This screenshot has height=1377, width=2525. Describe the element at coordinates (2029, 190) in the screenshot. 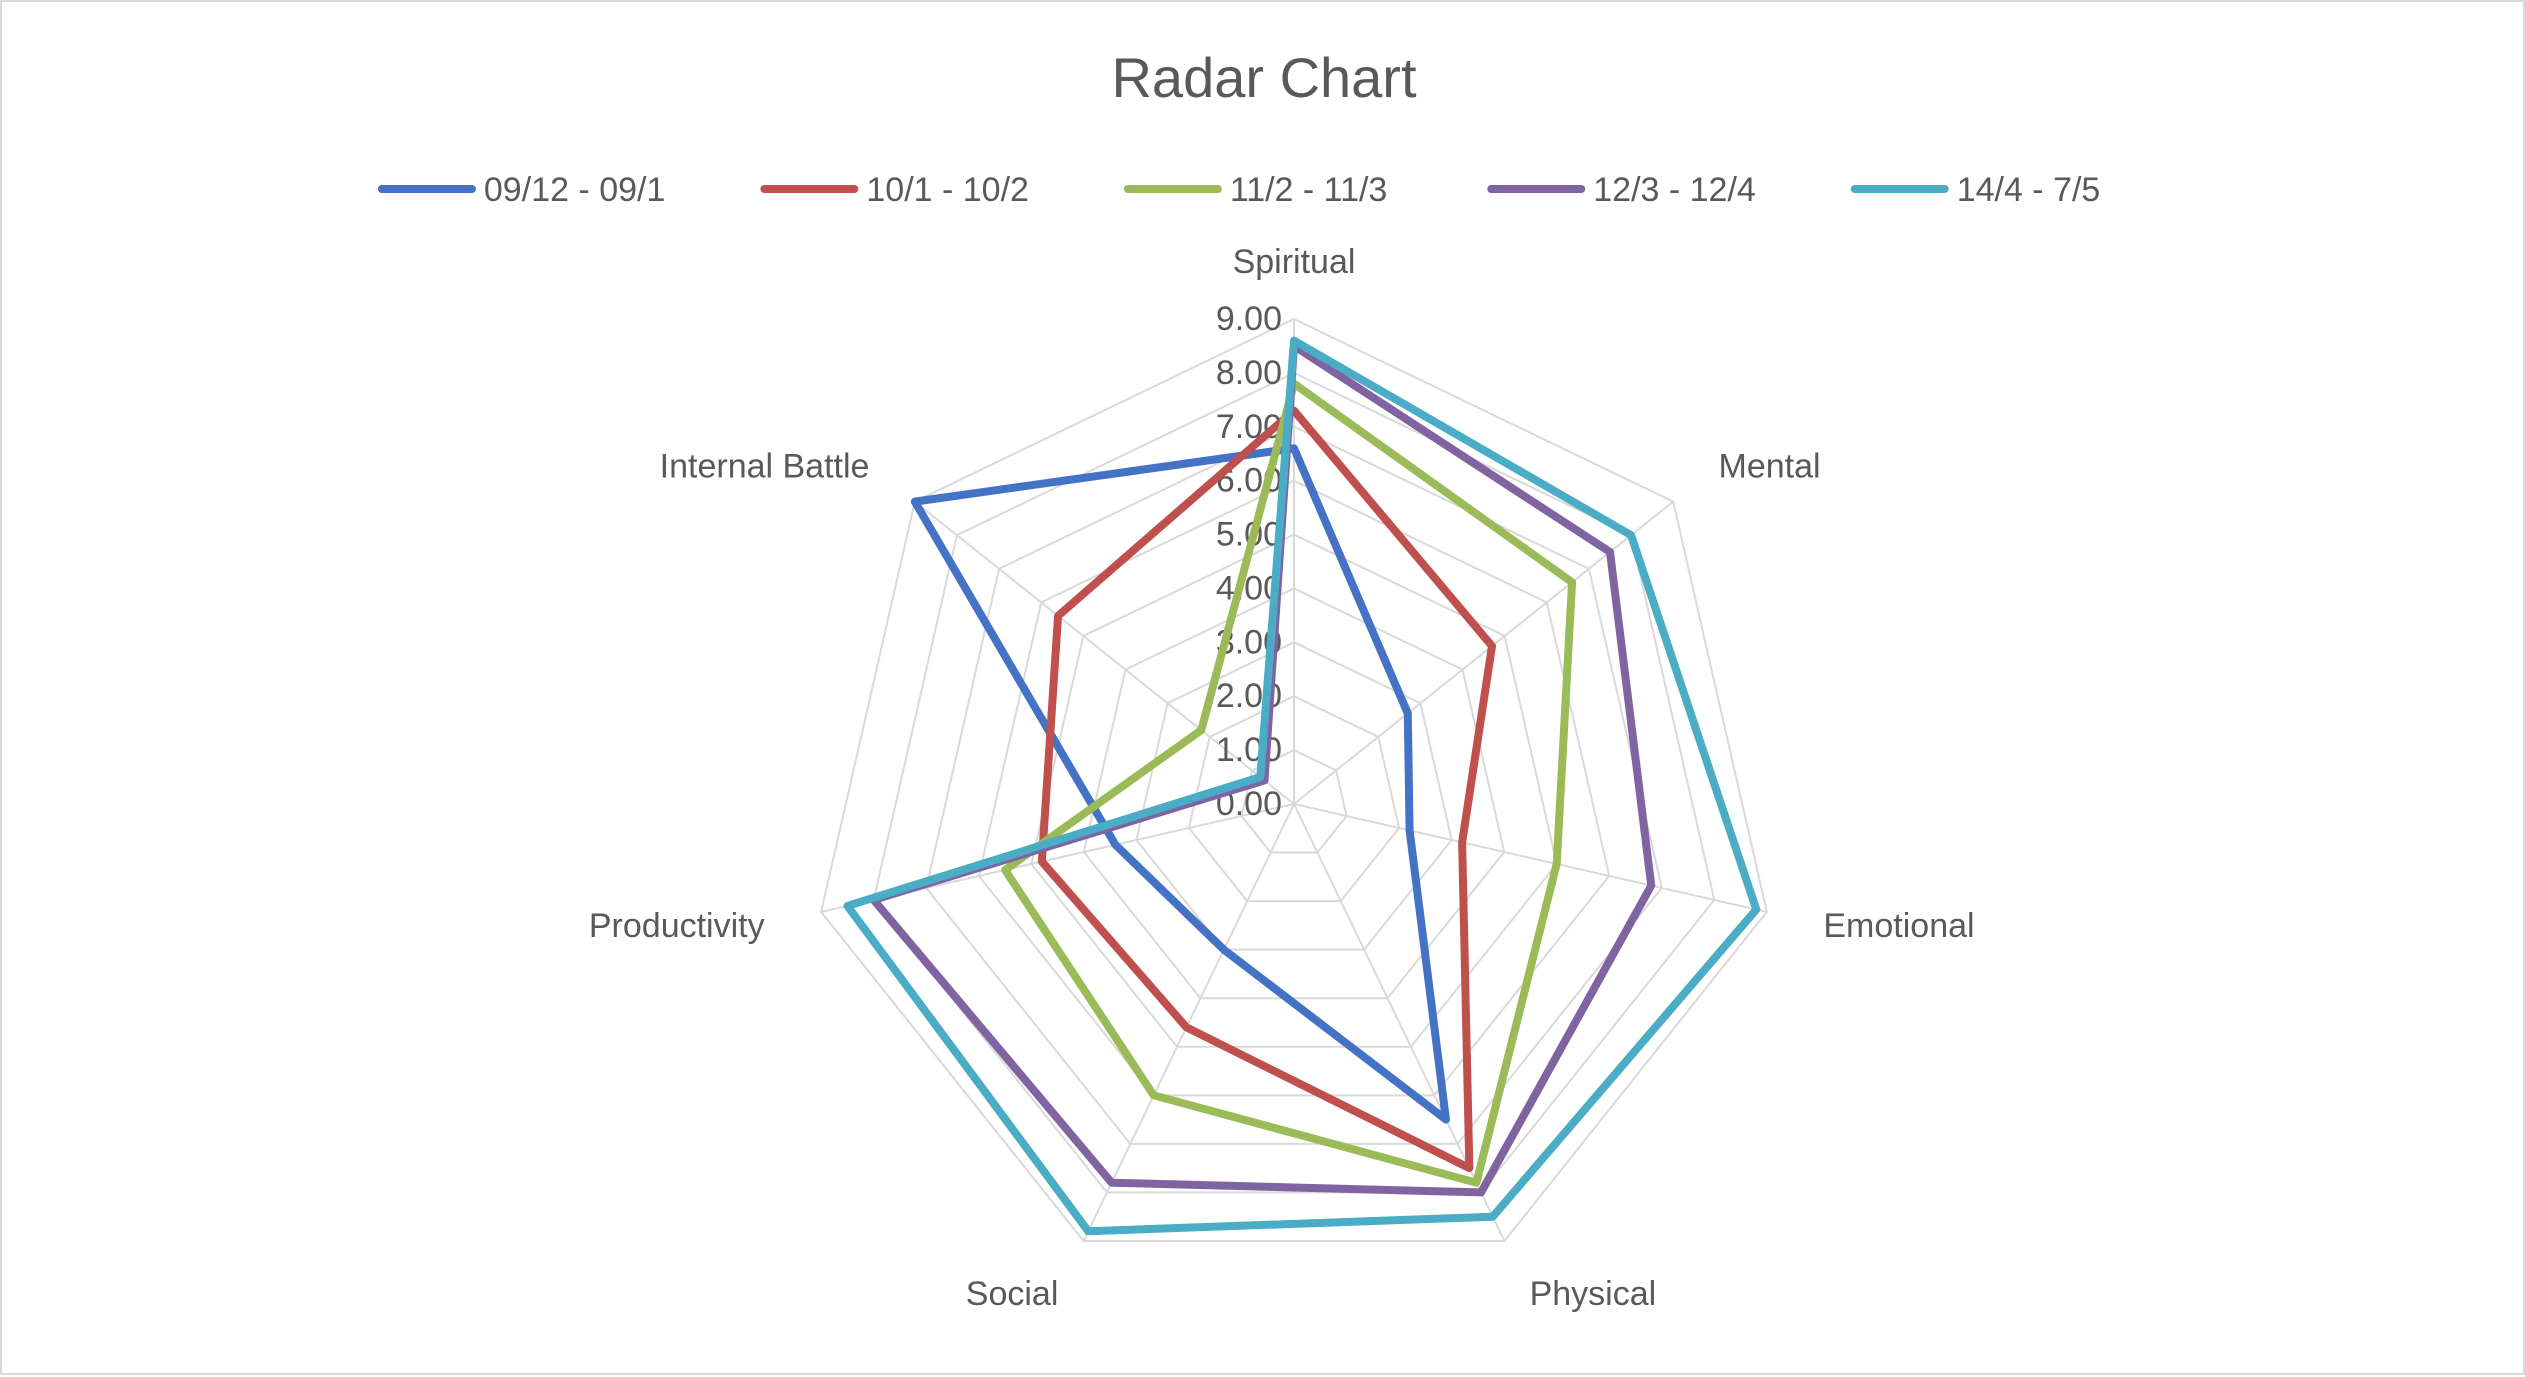

I see `legend-label-5: 14/4 - 7/5` at that location.